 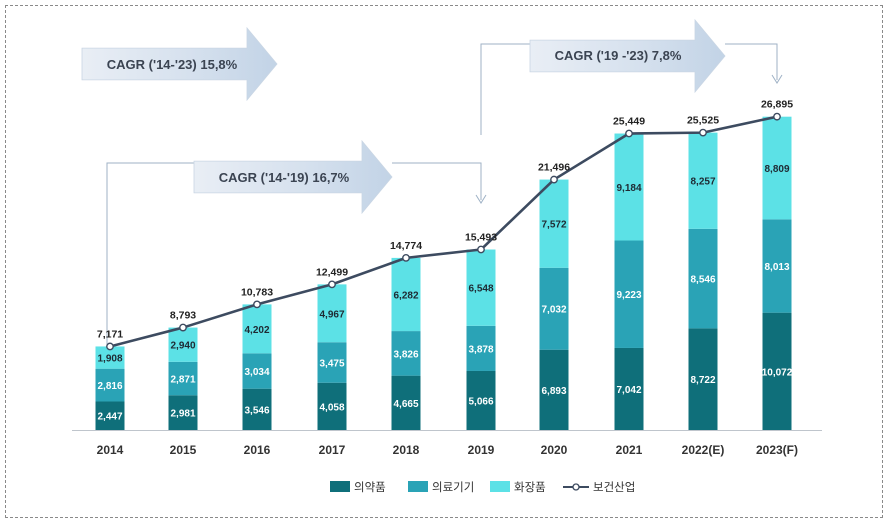 I want to click on bar-2022(E)-화장품, so click(x=703, y=180).